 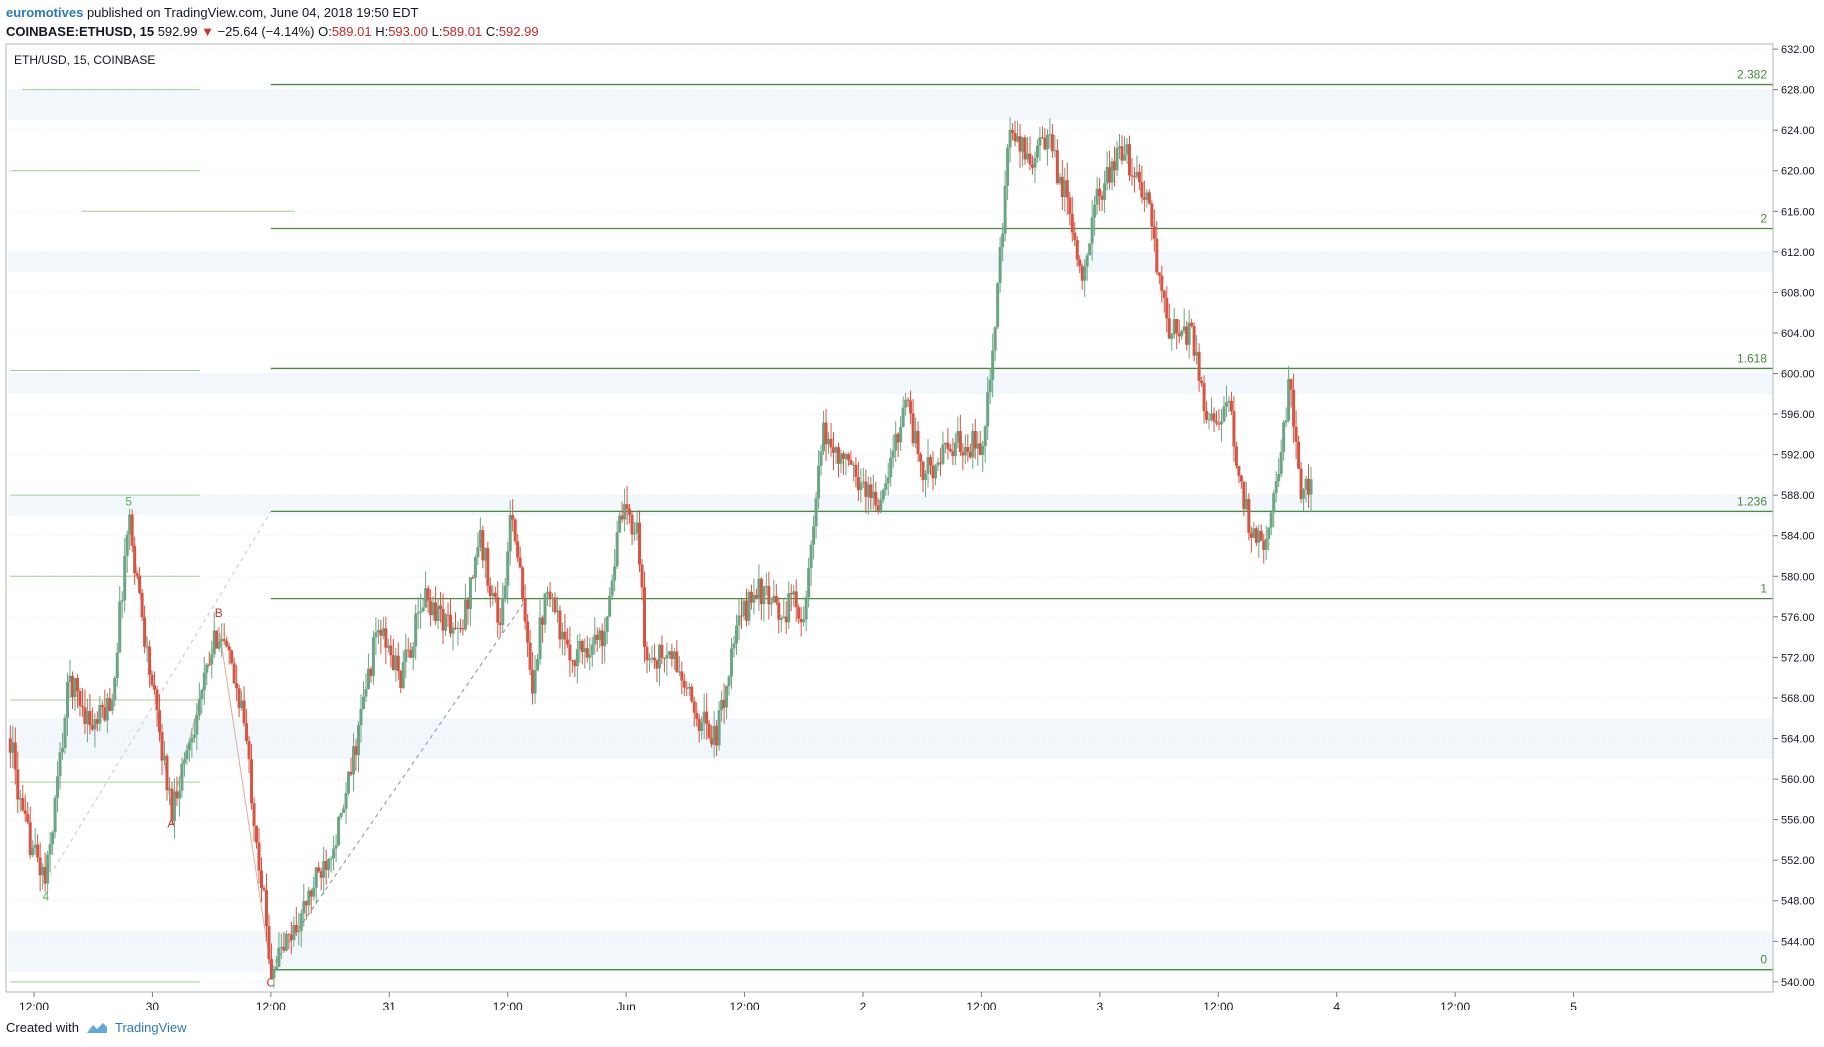 I want to click on tradingview-logo-icon, so click(x=97, y=1028).